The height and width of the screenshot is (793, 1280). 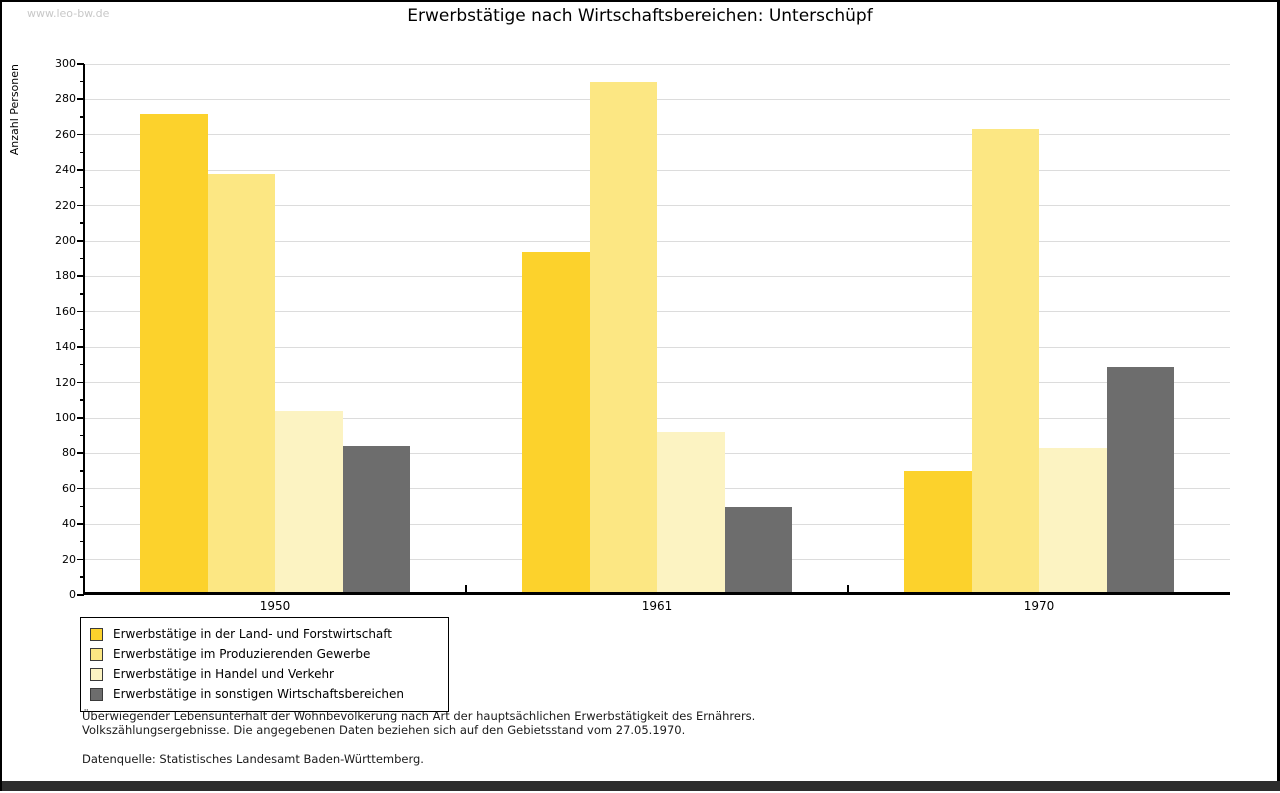 What do you see at coordinates (65, 417) in the screenshot?
I see `y-tick-label: 100` at bounding box center [65, 417].